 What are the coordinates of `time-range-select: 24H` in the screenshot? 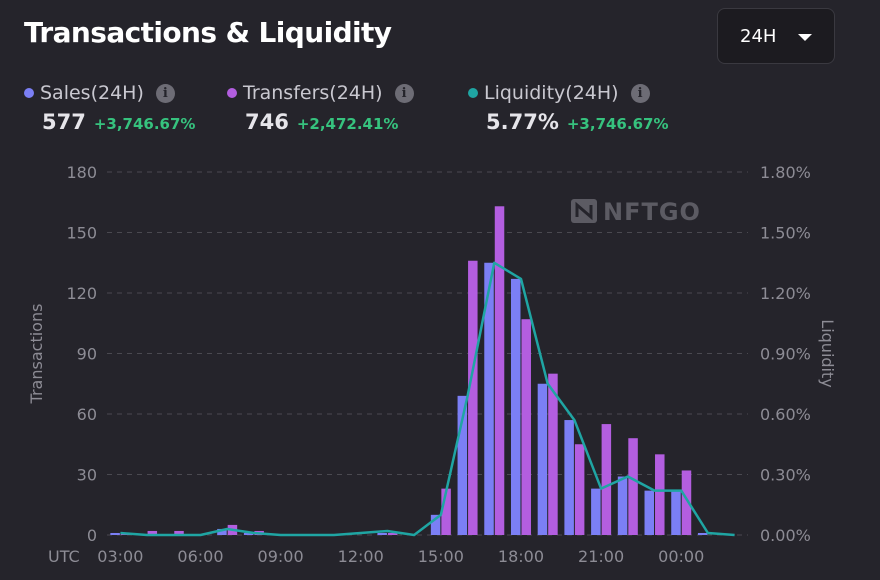 It's located at (776, 36).